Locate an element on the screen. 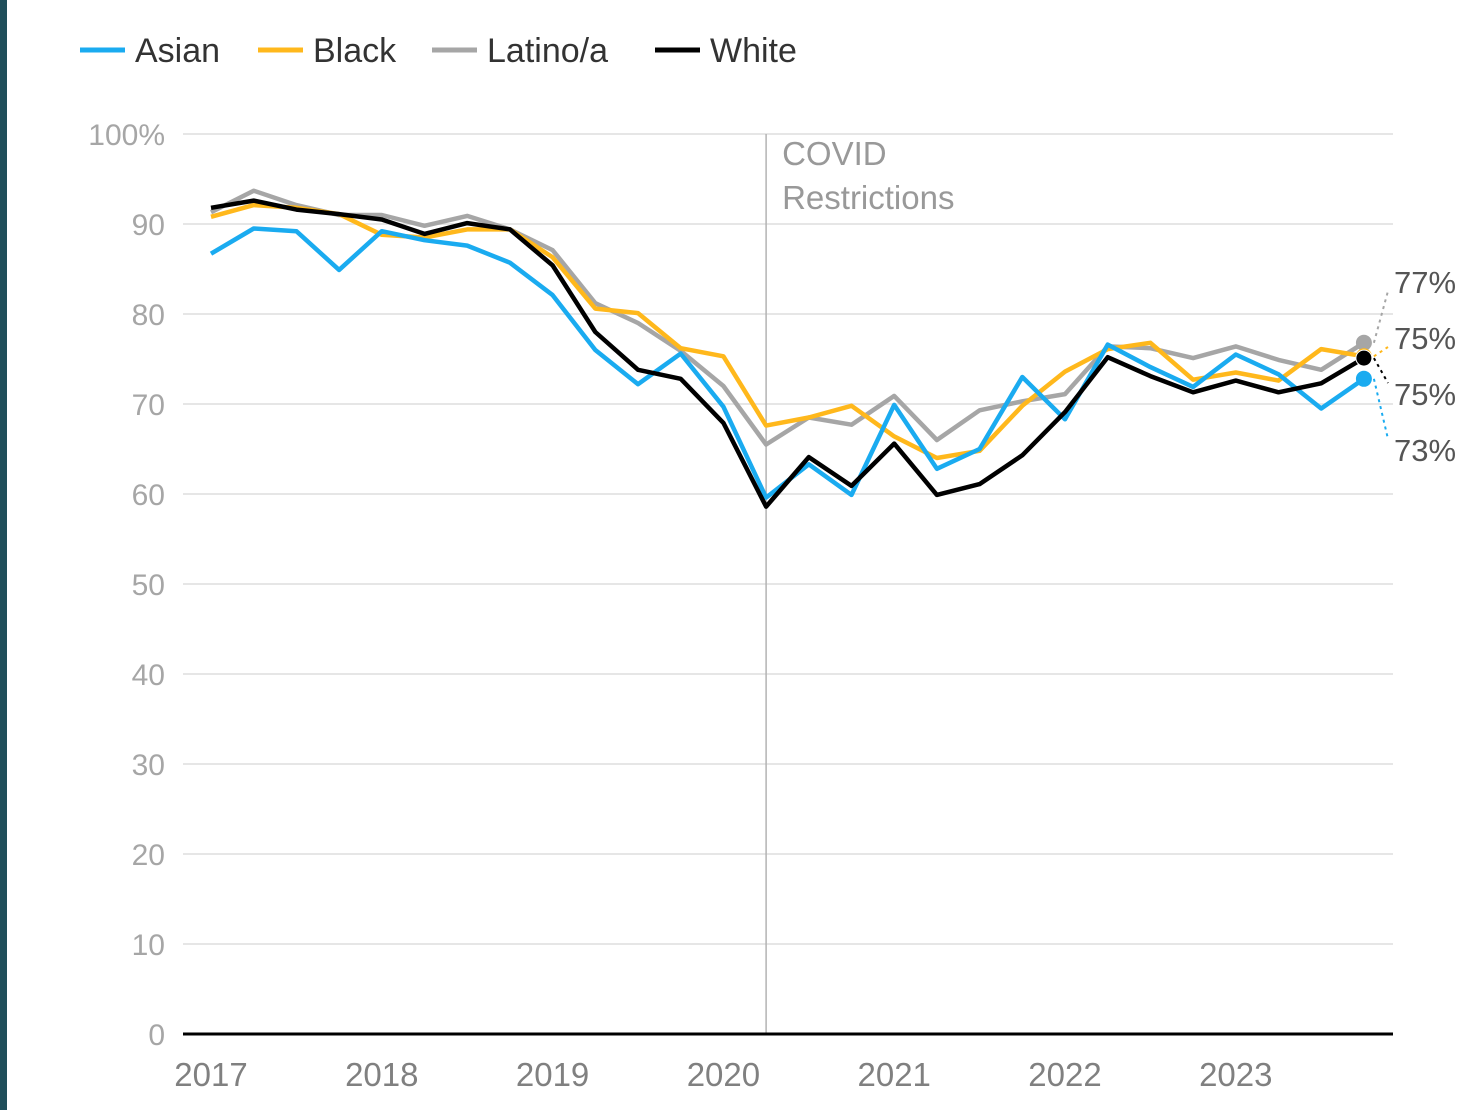 The height and width of the screenshot is (1110, 1463). y-tick-label: 60 is located at coordinates (148, 495).